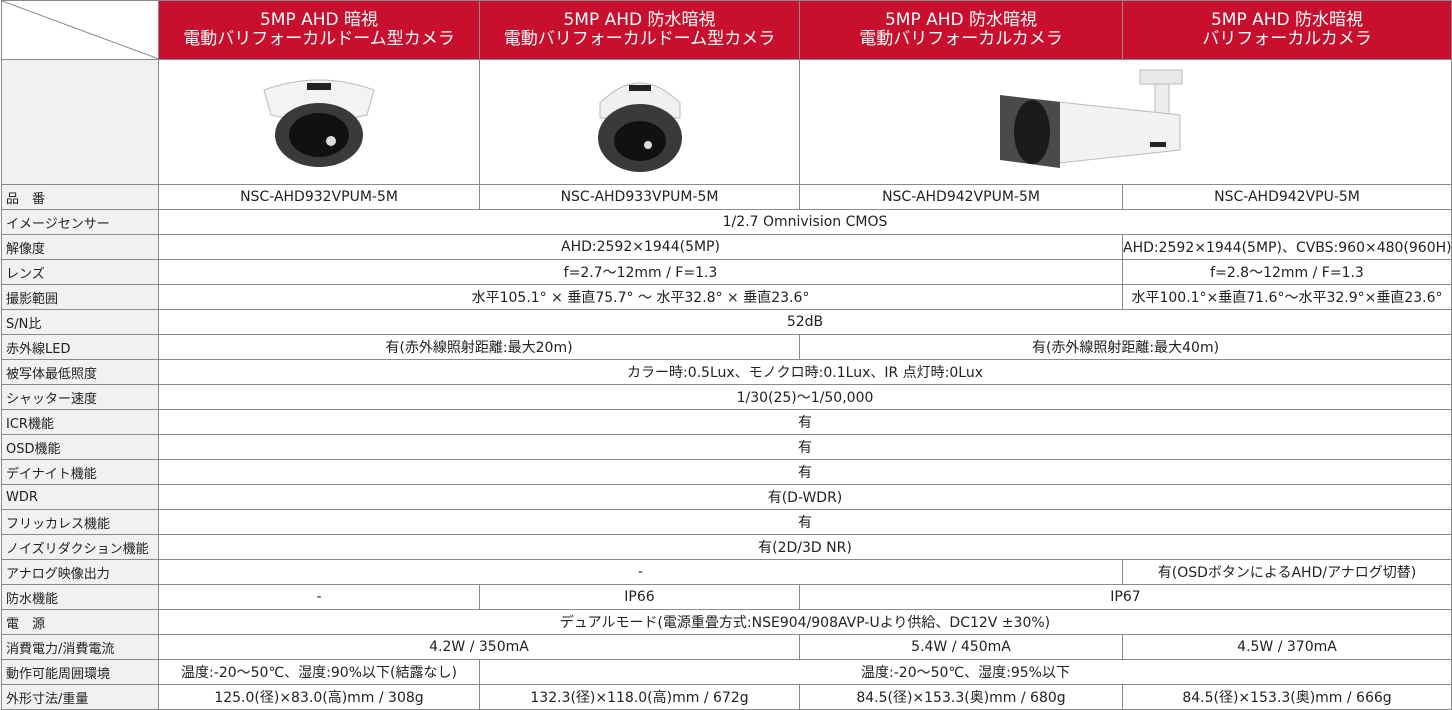 This screenshot has width=1452, height=710. I want to click on spec-cell: IP67, so click(1125, 597).